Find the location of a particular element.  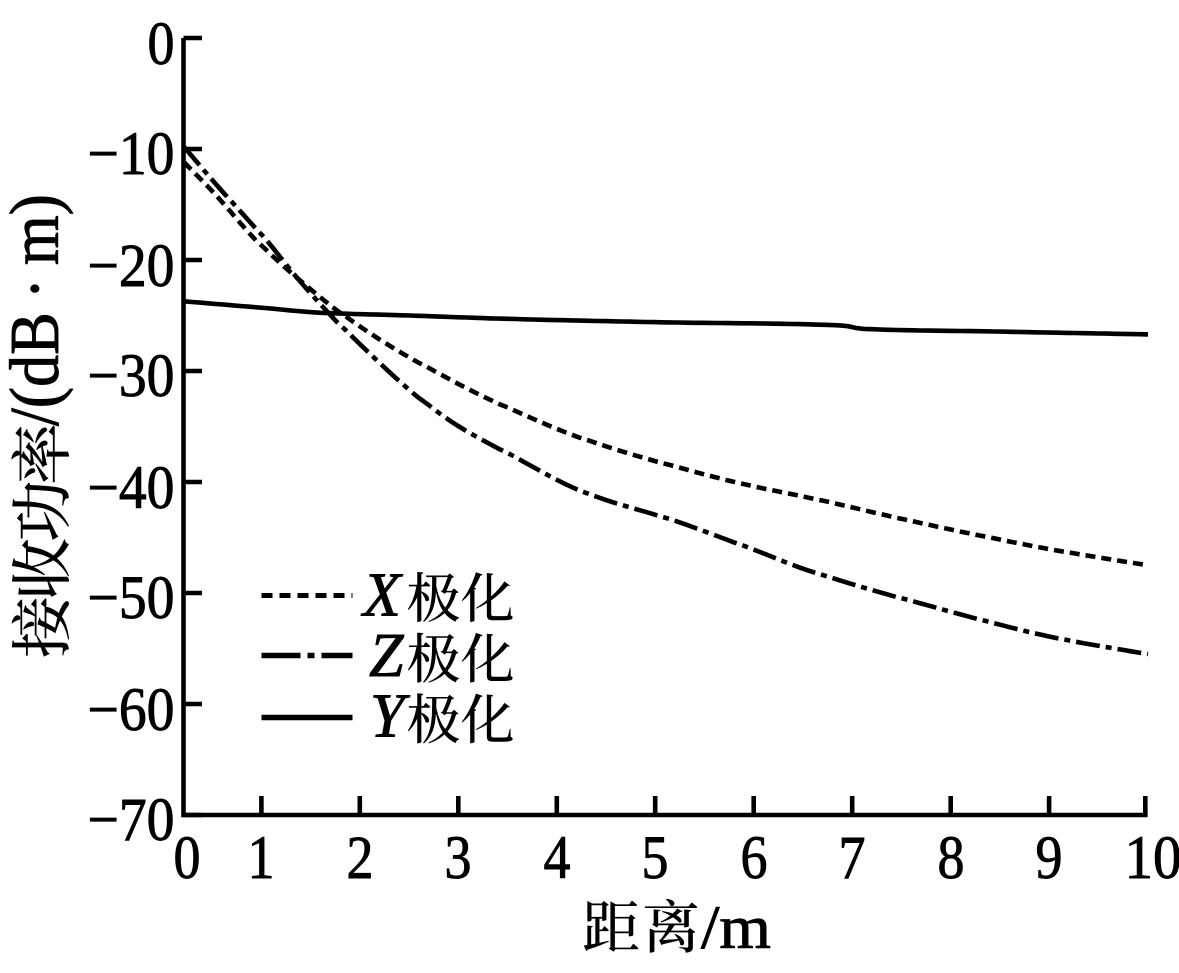

svg-text: 4 is located at coordinates (557, 858).